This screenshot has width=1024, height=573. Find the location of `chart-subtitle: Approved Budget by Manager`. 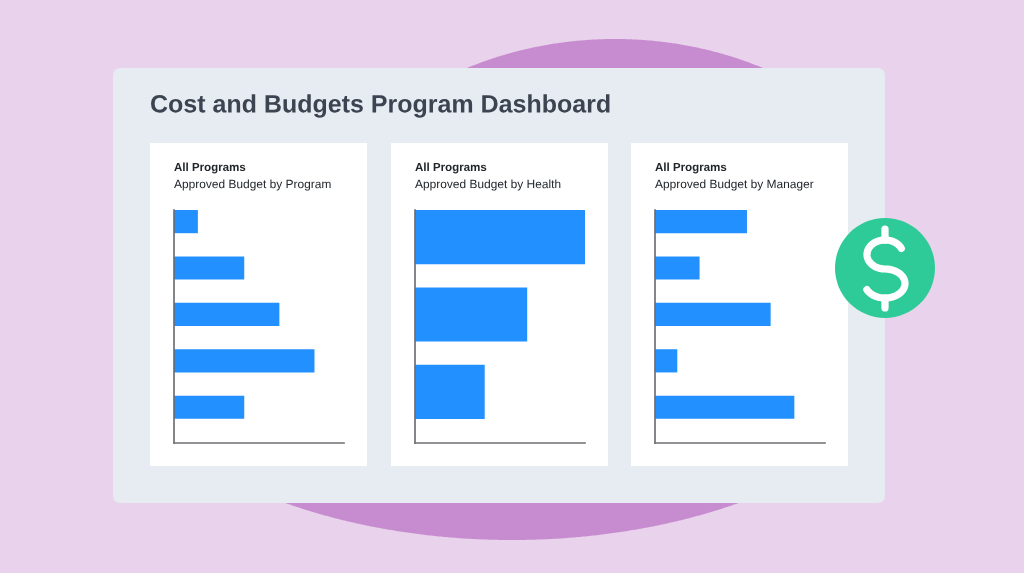

chart-subtitle: Approved Budget by Manager is located at coordinates (734, 185).